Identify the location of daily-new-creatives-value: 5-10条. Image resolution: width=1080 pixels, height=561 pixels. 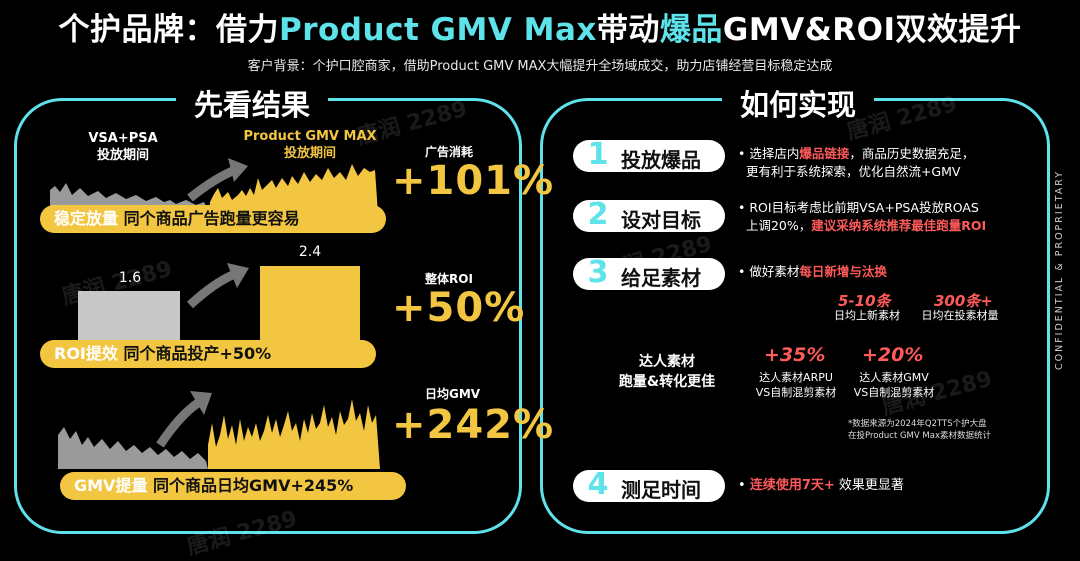
(864, 301).